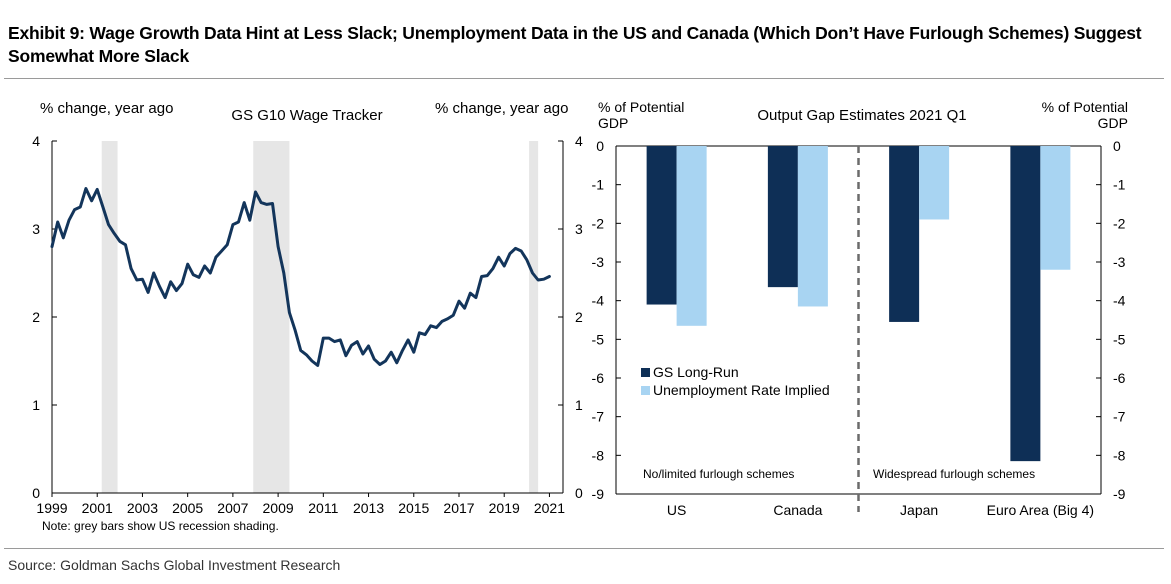  Describe the element at coordinates (579, 229) in the screenshot. I see `right-y-tick-label: 3` at that location.